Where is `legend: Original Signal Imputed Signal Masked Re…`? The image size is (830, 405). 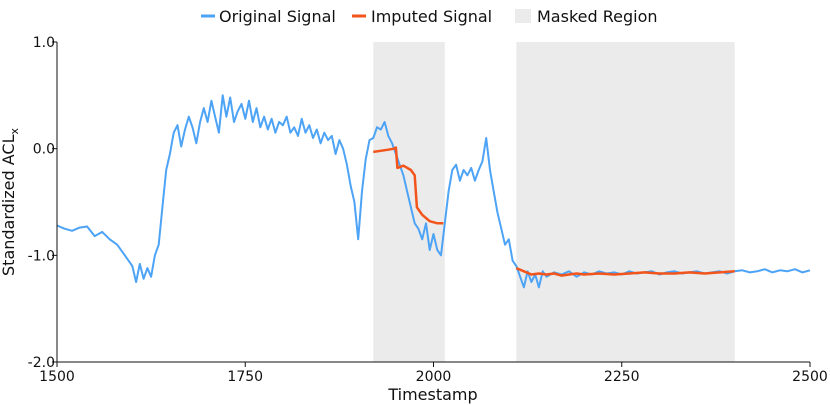 legend: Original Signal Imputed Signal Masked Re… is located at coordinates (429, 16).